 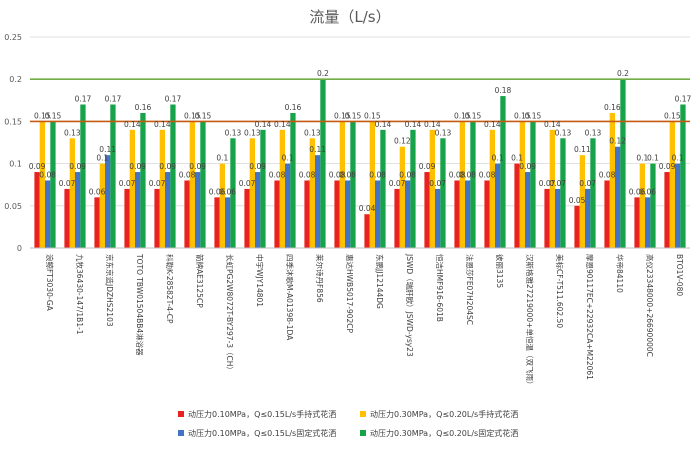 I want to click on y-tick-label: 0.25, so click(x=13, y=37).